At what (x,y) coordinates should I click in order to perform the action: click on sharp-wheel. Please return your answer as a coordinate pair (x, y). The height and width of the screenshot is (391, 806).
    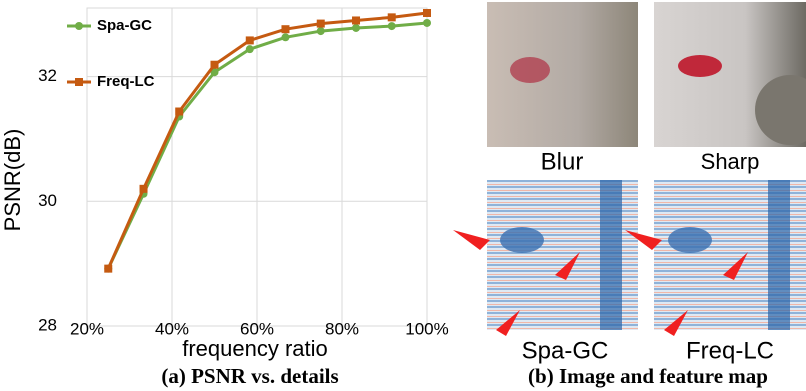
    Looking at the image, I should click on (780, 110).